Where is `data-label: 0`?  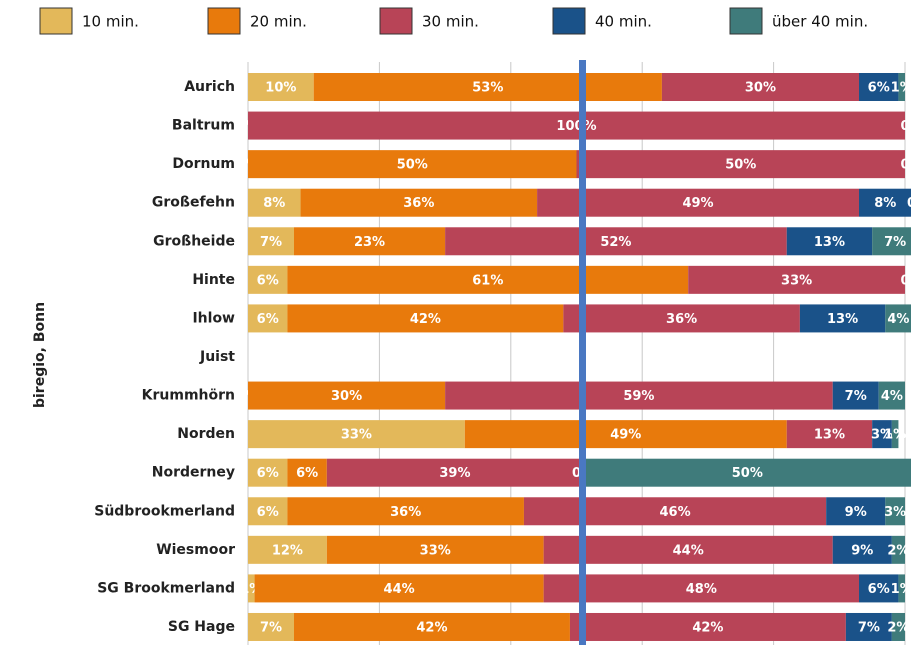
data-label: 0 is located at coordinates (904, 165).